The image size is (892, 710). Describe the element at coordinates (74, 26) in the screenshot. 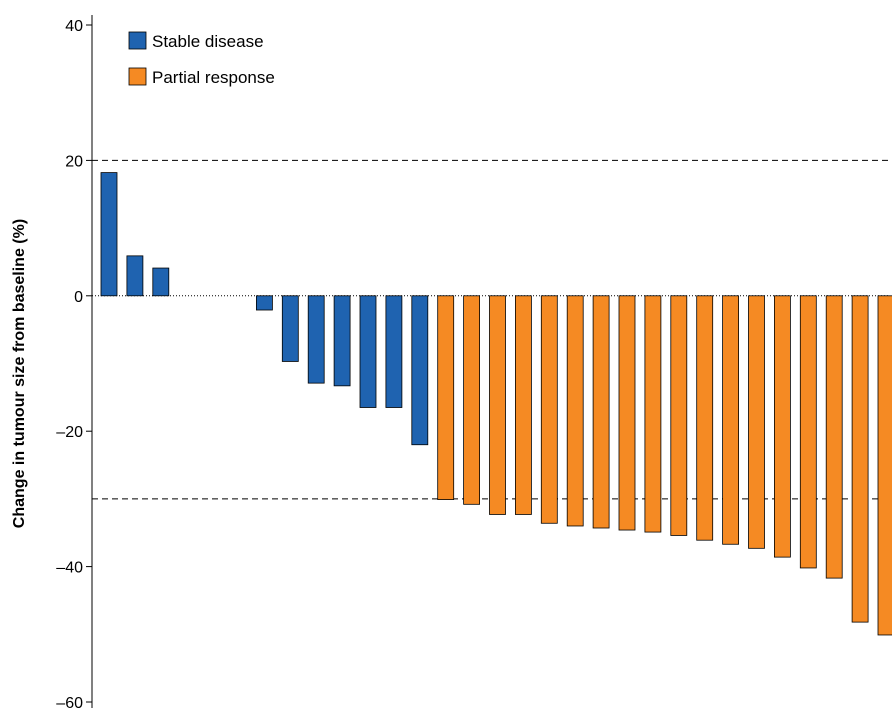

I see `y-tick-label: 40` at that location.